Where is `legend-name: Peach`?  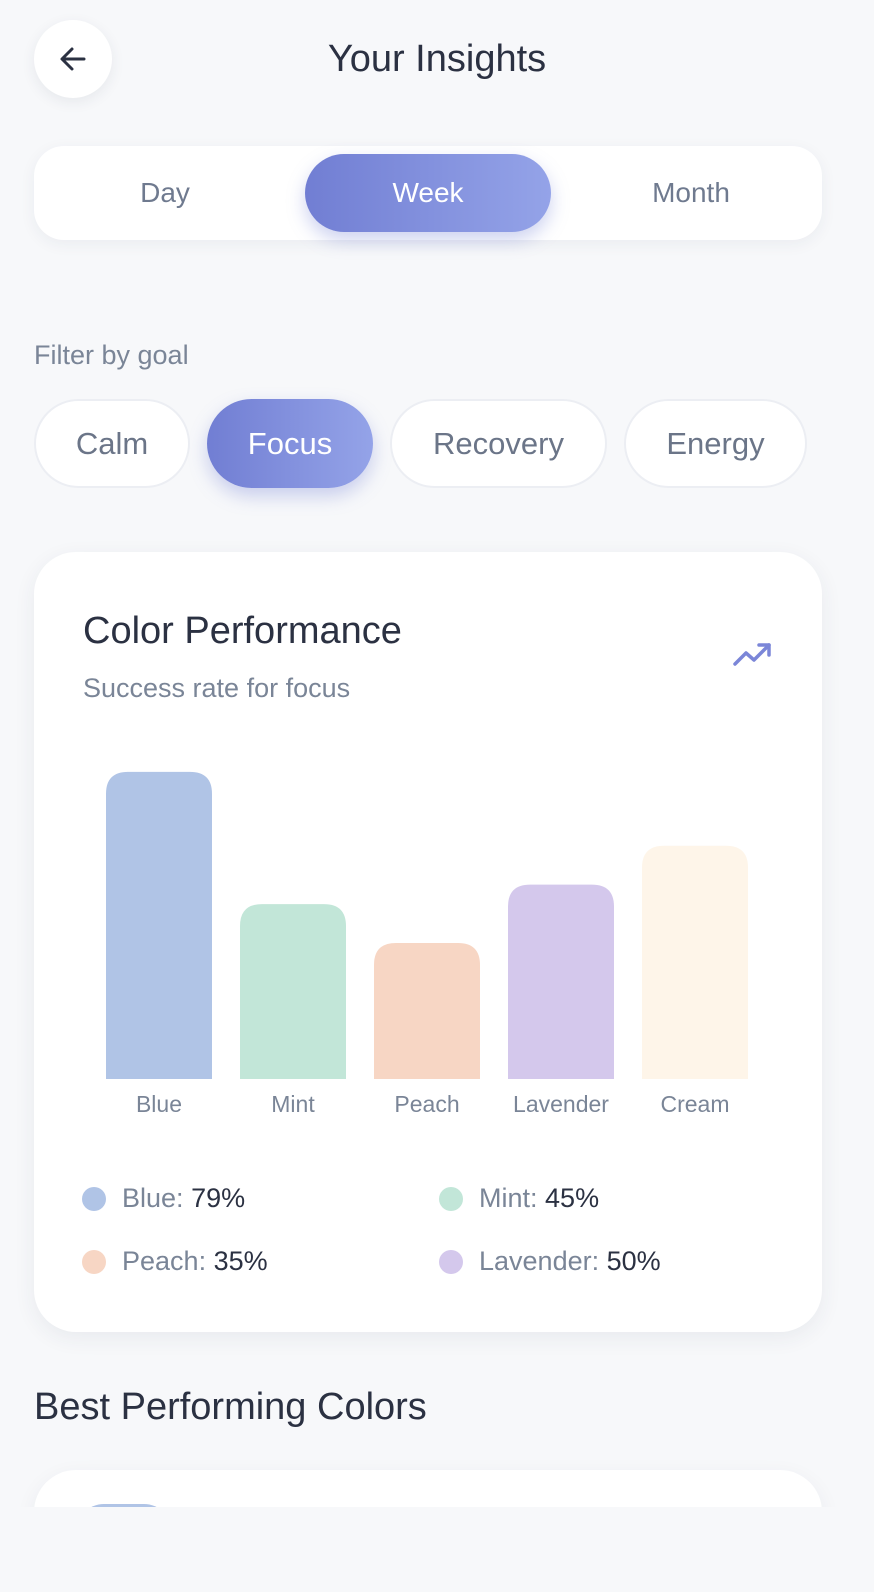
legend-name: Peach is located at coordinates (160, 1261).